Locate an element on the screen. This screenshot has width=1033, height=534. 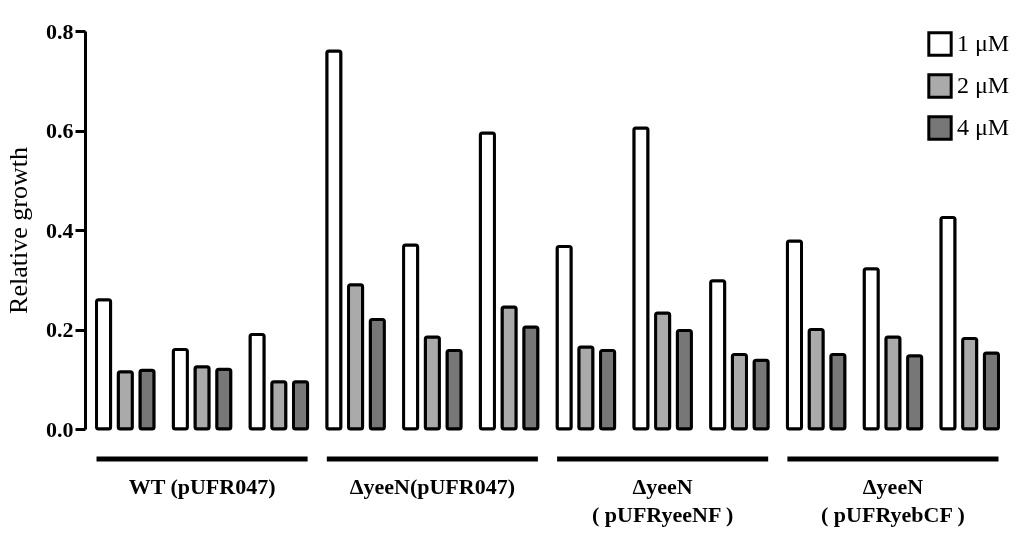
legend-label: 1 μM is located at coordinates (983, 43).